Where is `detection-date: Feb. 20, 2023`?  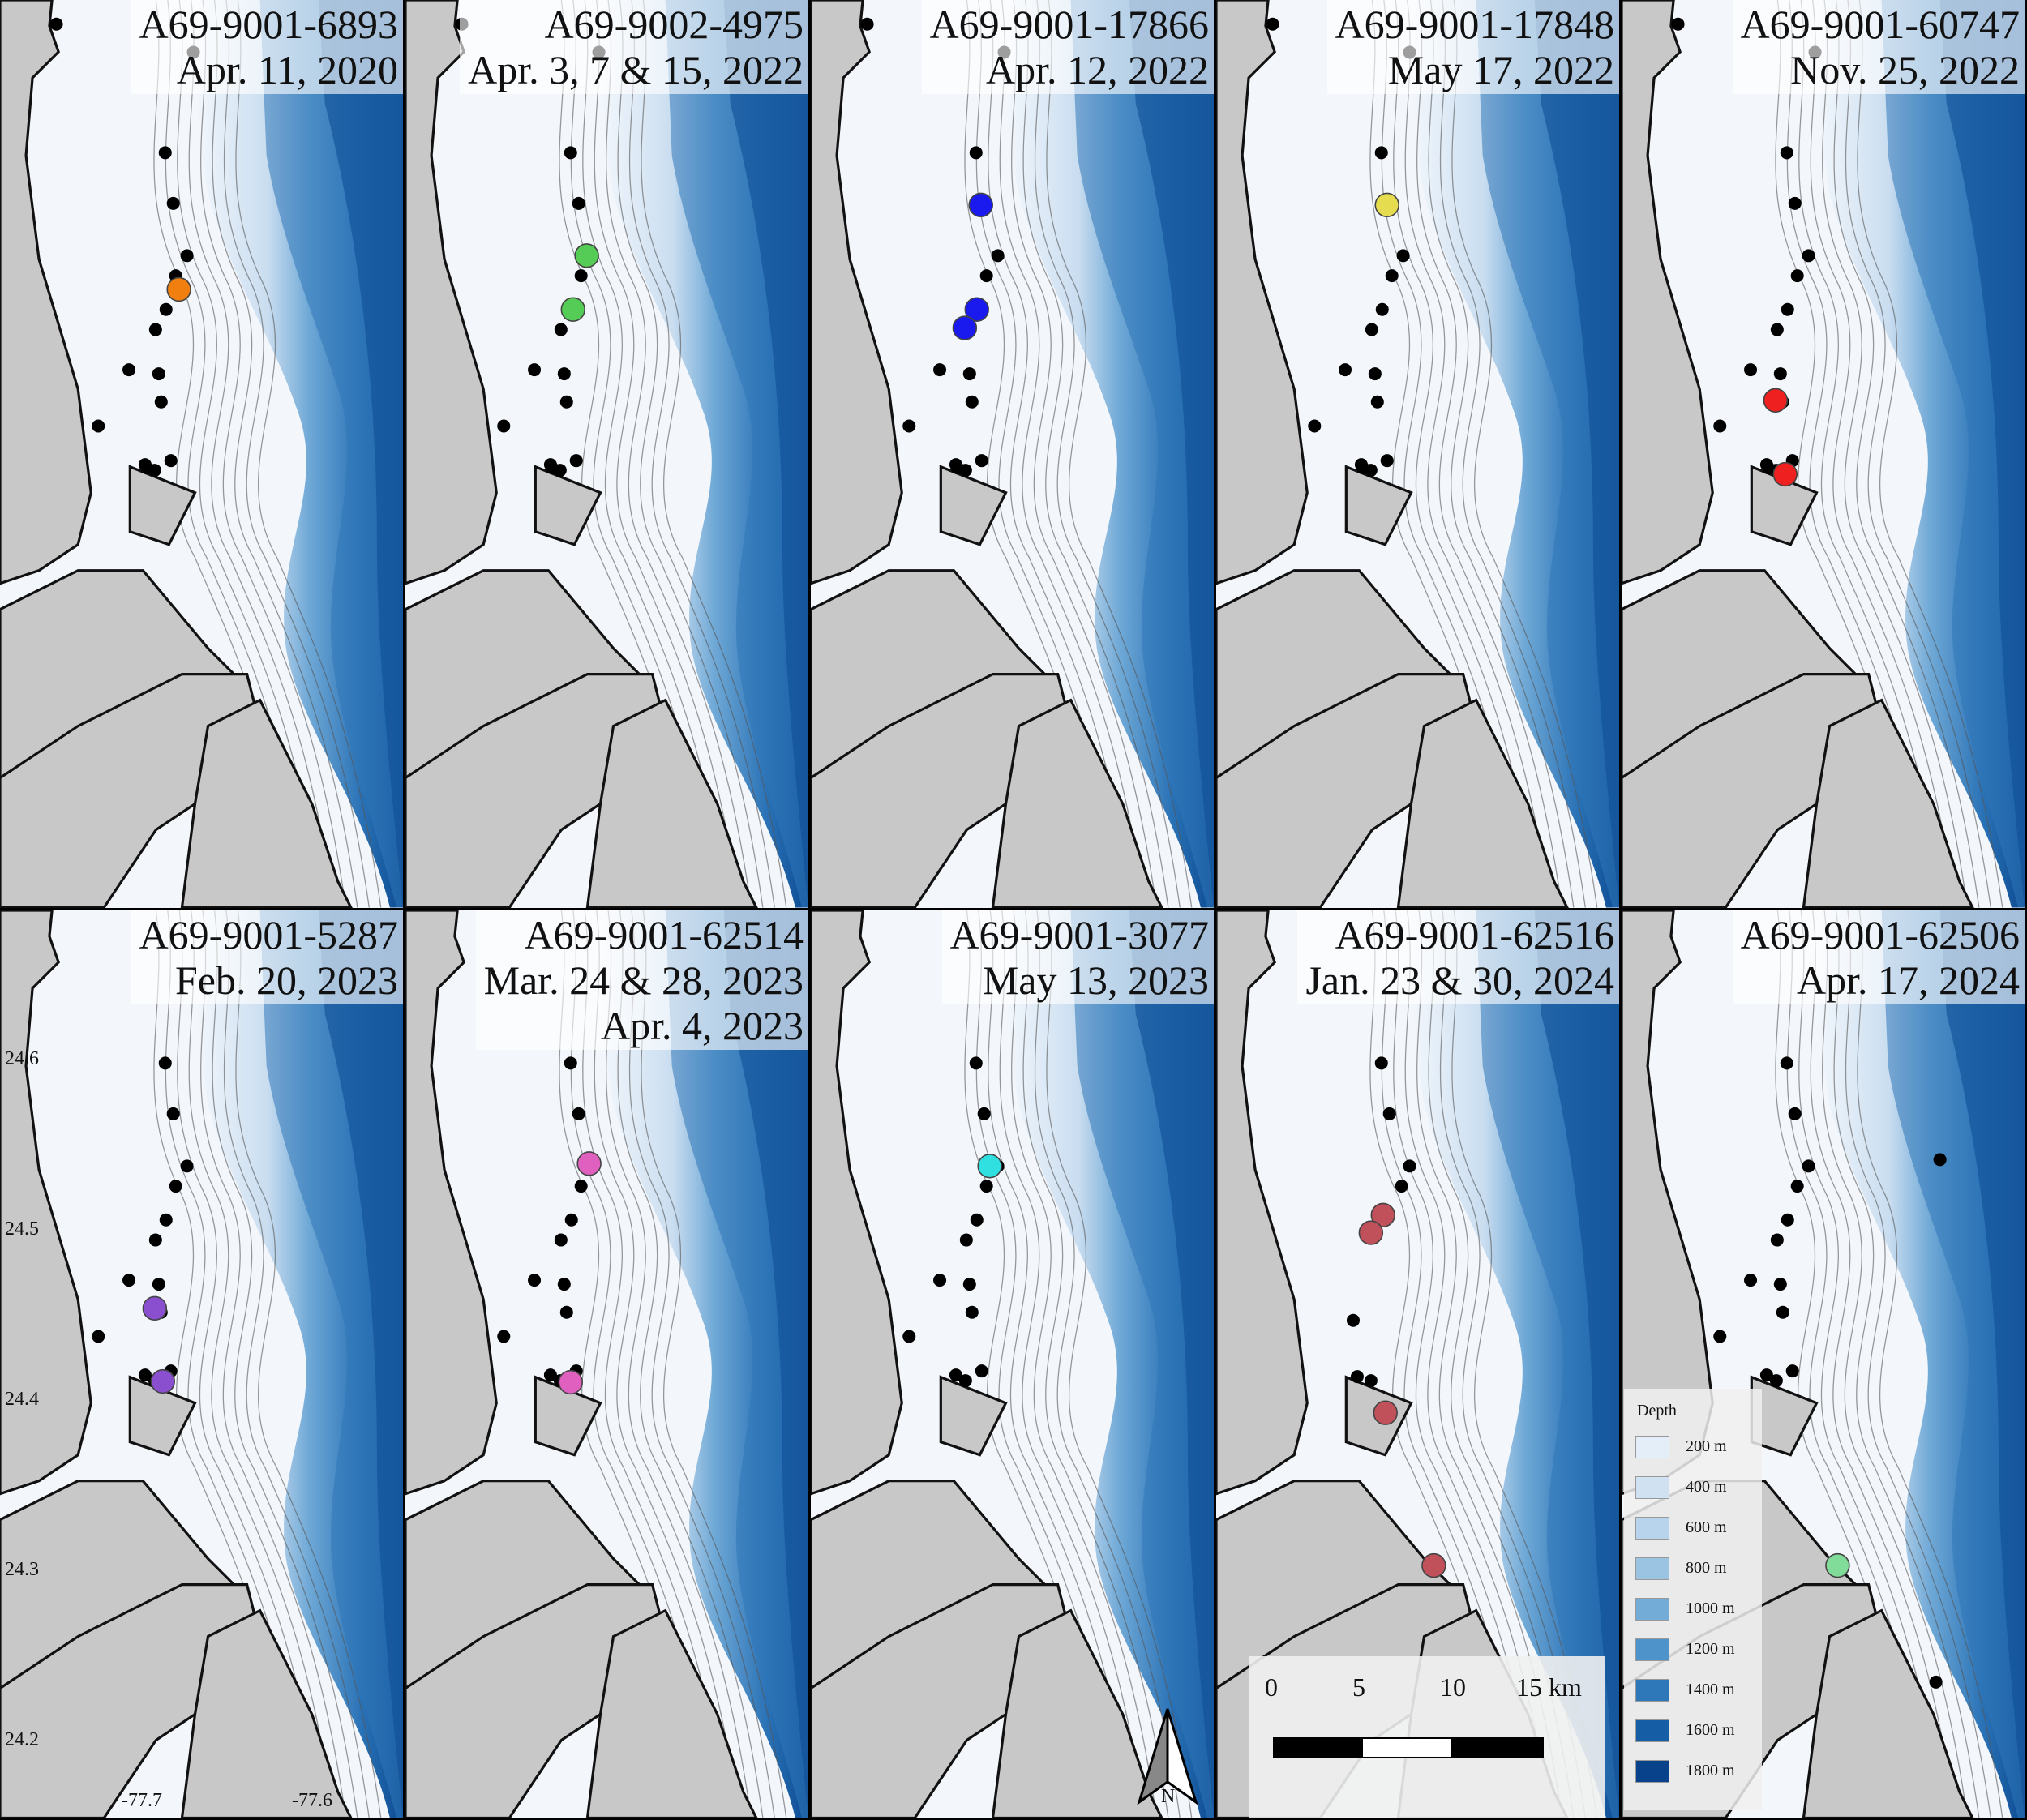 detection-date: Feb. 20, 2023 is located at coordinates (286, 980).